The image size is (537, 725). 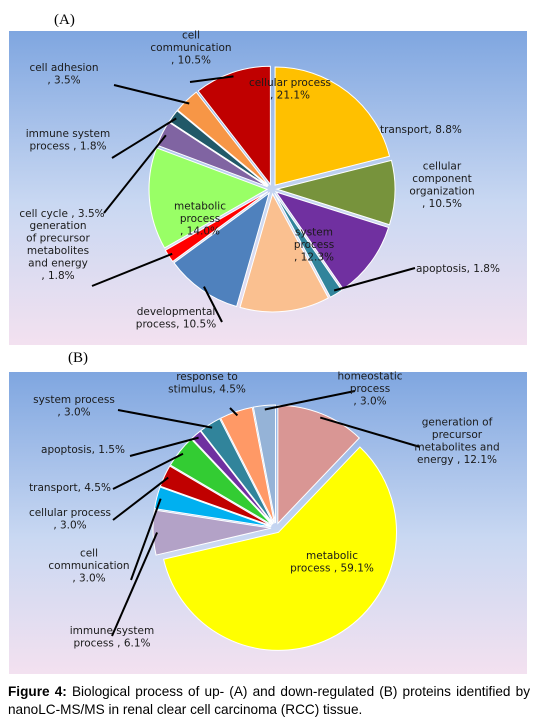 What do you see at coordinates (332, 562) in the screenshot?
I see `pie-b-label-metabolic-process-59-1: metabolic process , 59.1%` at bounding box center [332, 562].